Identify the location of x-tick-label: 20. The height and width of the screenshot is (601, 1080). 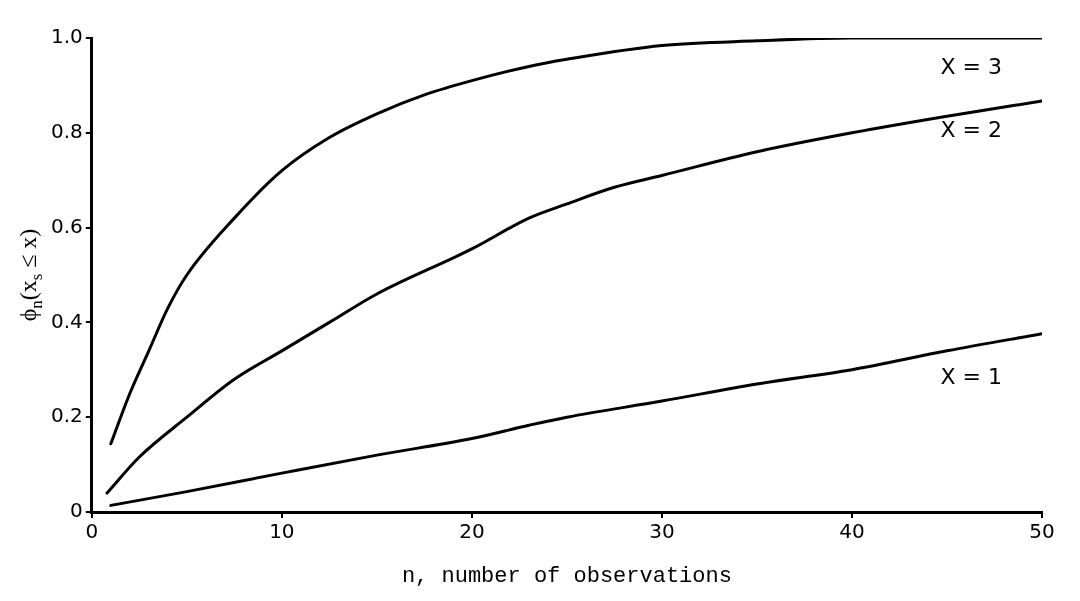
(472, 531).